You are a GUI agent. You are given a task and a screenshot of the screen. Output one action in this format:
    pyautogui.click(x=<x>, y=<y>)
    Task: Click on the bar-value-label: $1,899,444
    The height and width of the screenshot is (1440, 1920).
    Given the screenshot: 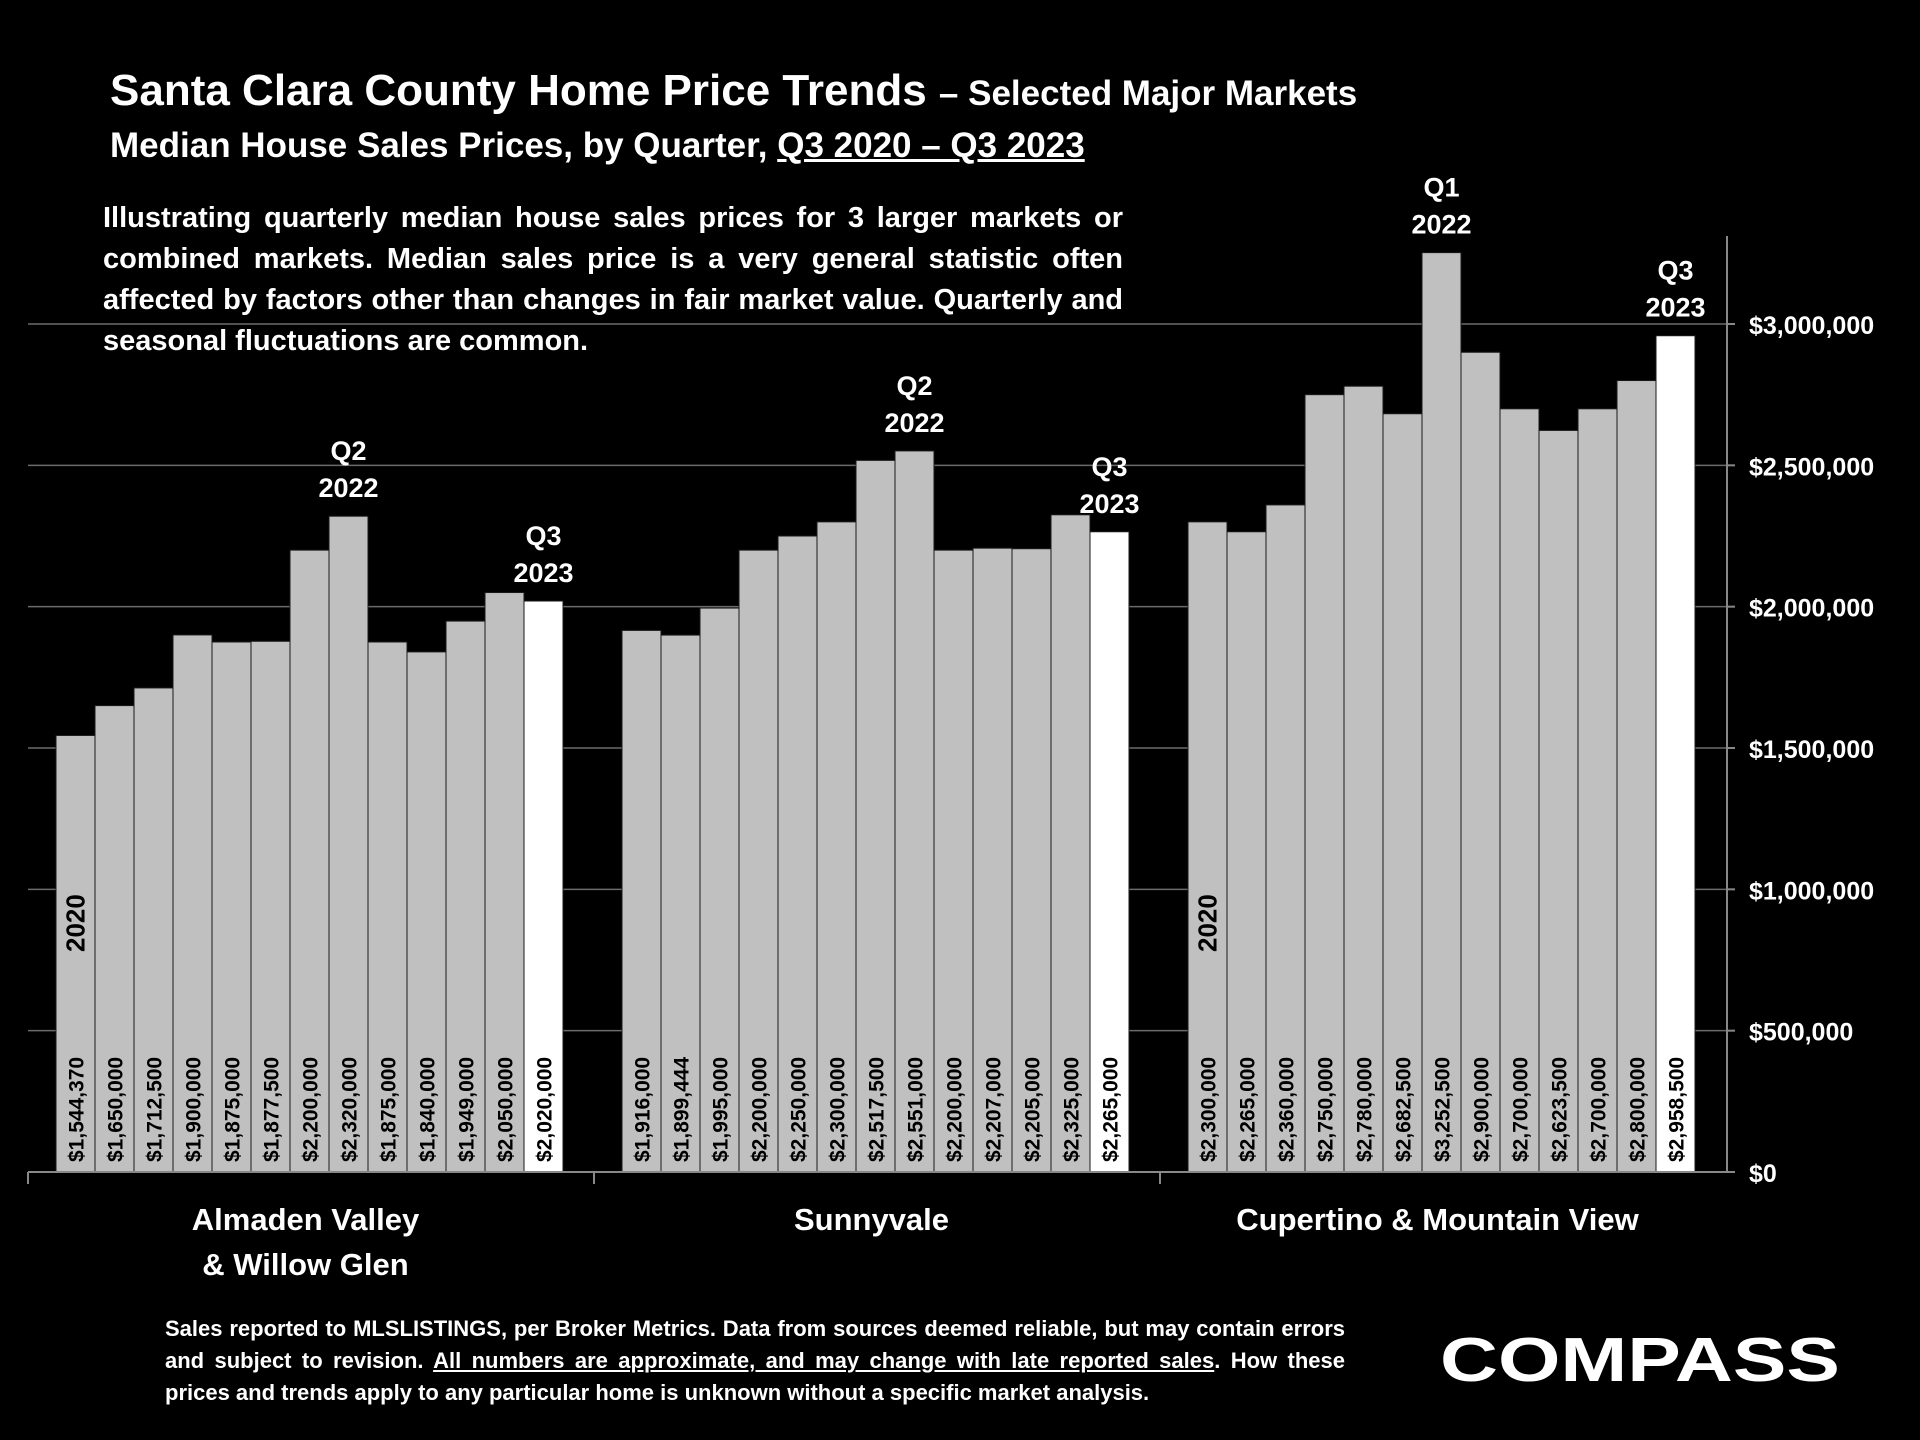 What is the action you would take?
    pyautogui.click(x=682, y=1109)
    